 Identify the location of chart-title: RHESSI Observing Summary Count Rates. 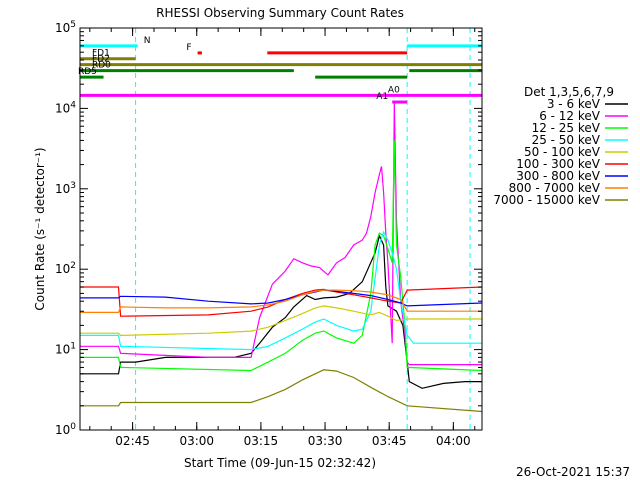
(280, 13).